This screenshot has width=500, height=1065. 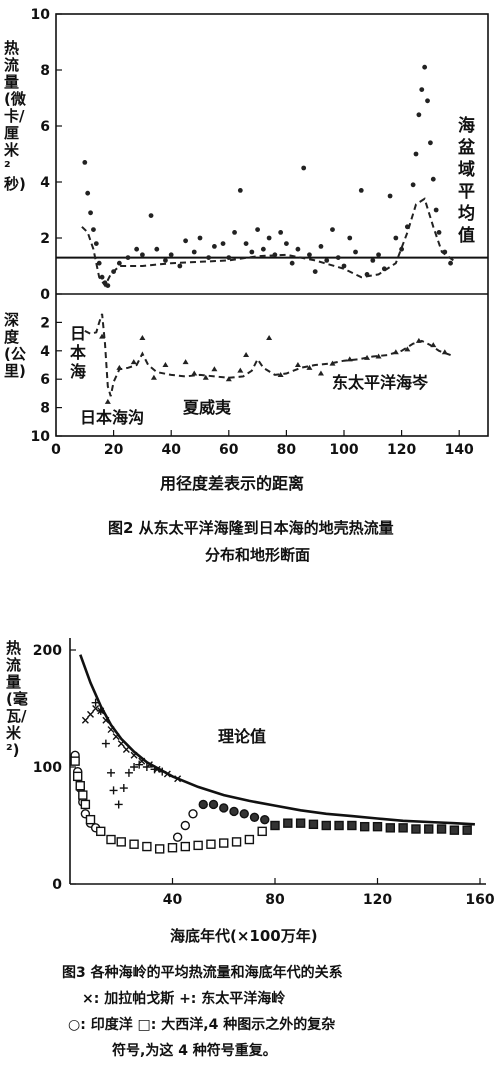 I want to click on x-tick-label: 140, so click(x=459, y=450).